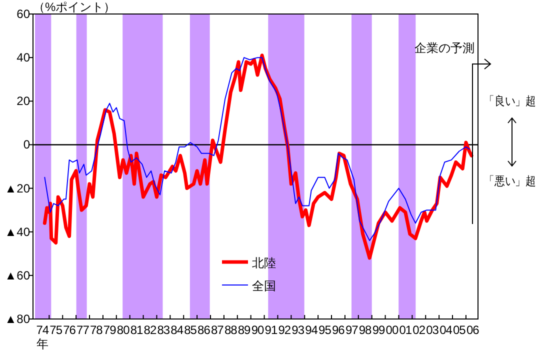  I want to click on y-tick-label: 40, so click(23, 57).